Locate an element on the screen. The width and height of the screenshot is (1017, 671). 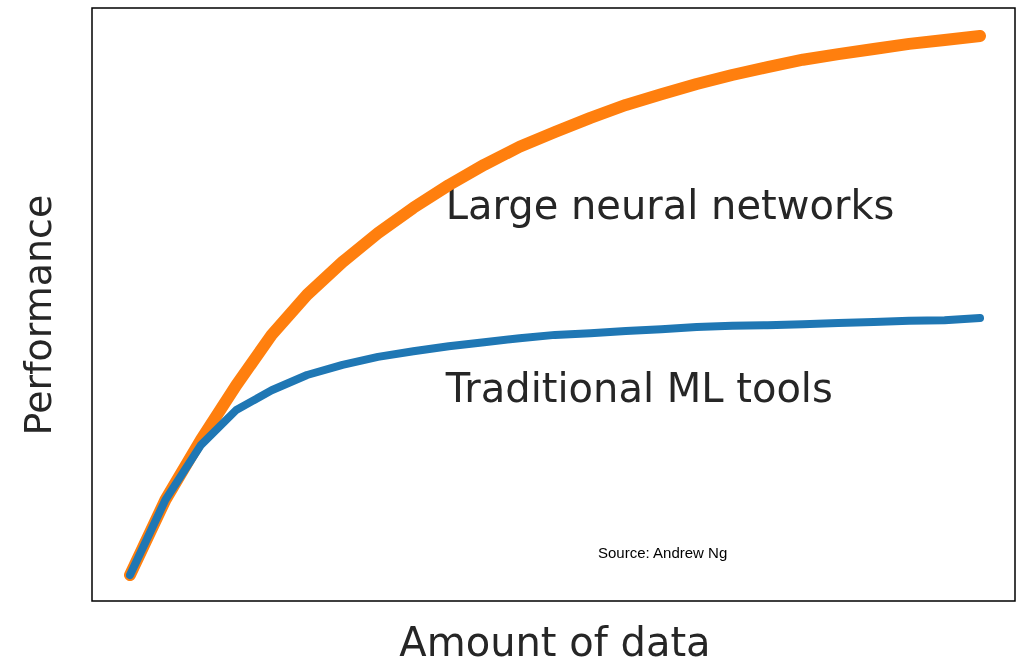
y-axis-title: Performance is located at coordinates (38, 315).